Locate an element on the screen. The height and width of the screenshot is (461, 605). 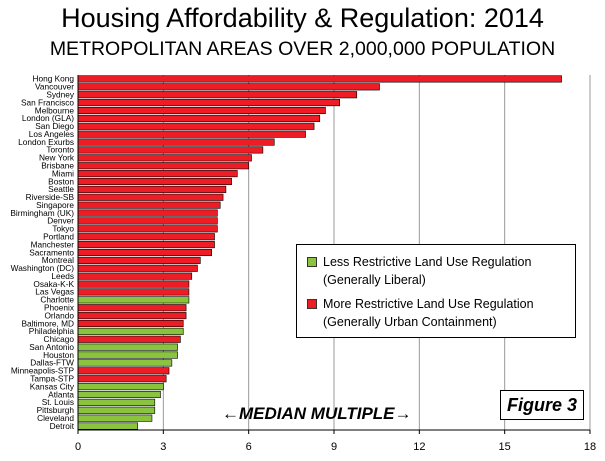
category-label: Pittsburgh is located at coordinates (56, 410).